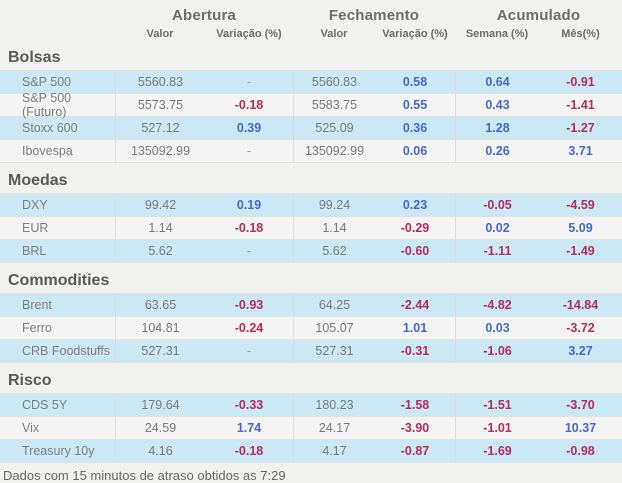  I want to click on table-row: EUR 1.14 -0.18 1.14 -0.29 0.02 5.09, so click(311, 228).